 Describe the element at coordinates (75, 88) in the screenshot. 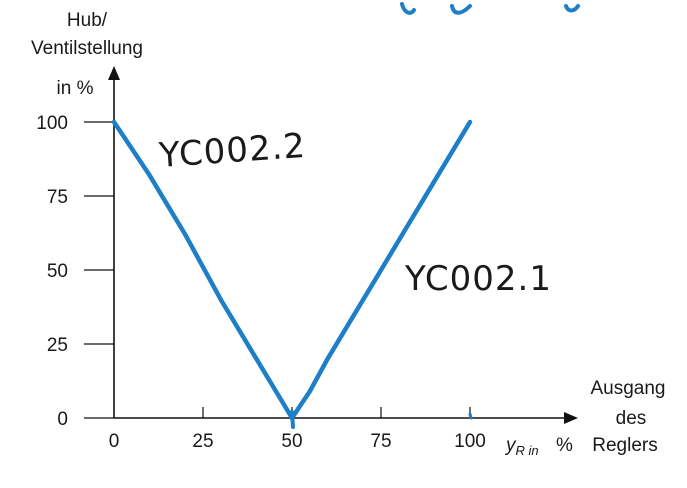

I see `y-axis-title-line-3: in %` at that location.